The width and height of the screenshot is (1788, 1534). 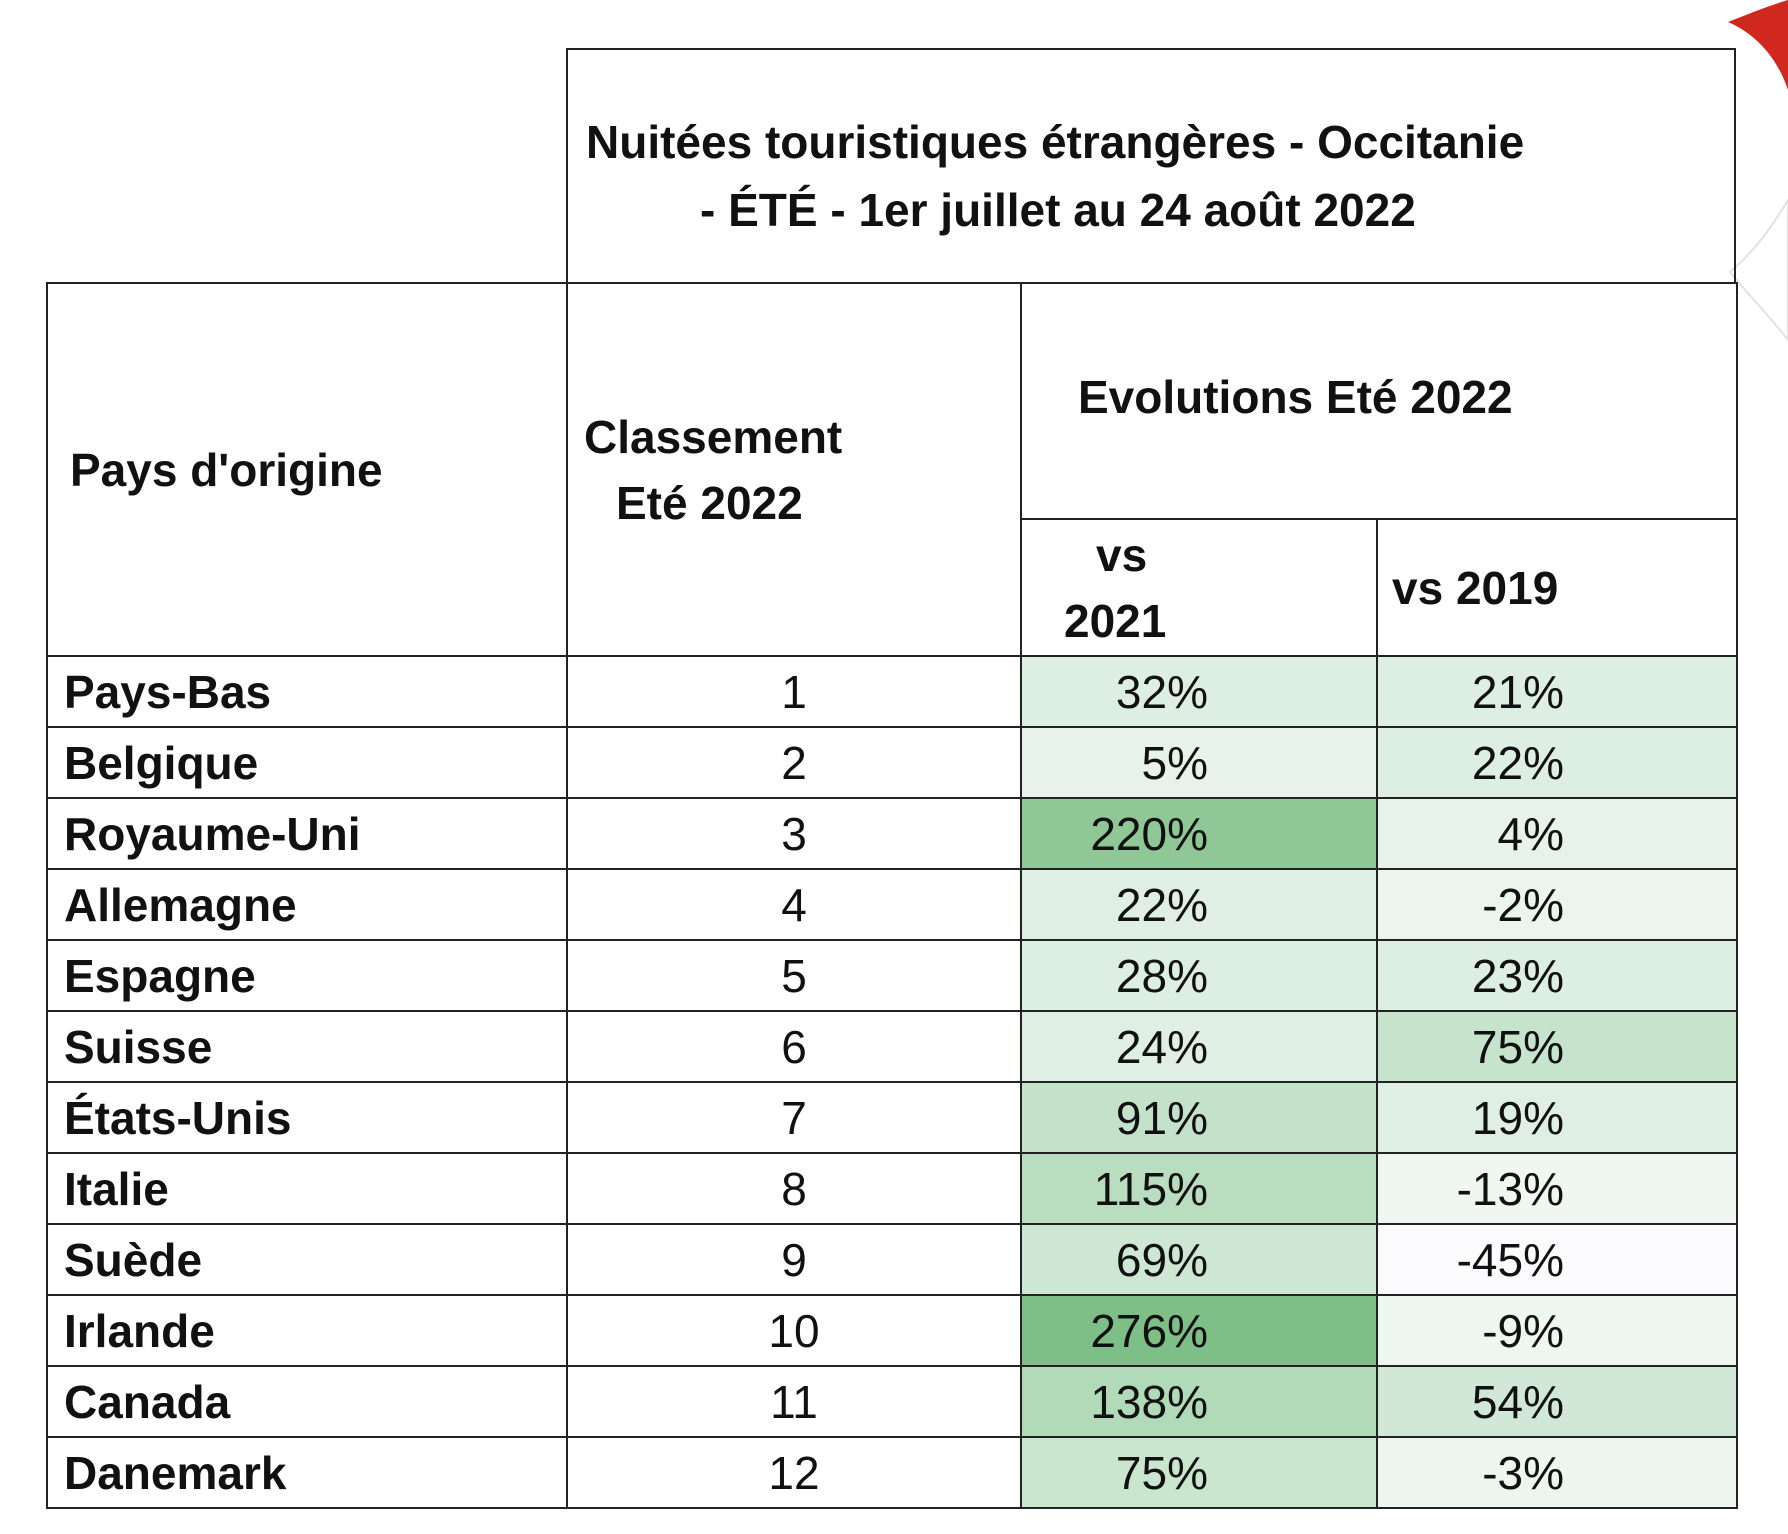 What do you see at coordinates (1557, 975) in the screenshot?
I see `vs-2019-cell: 23%` at bounding box center [1557, 975].